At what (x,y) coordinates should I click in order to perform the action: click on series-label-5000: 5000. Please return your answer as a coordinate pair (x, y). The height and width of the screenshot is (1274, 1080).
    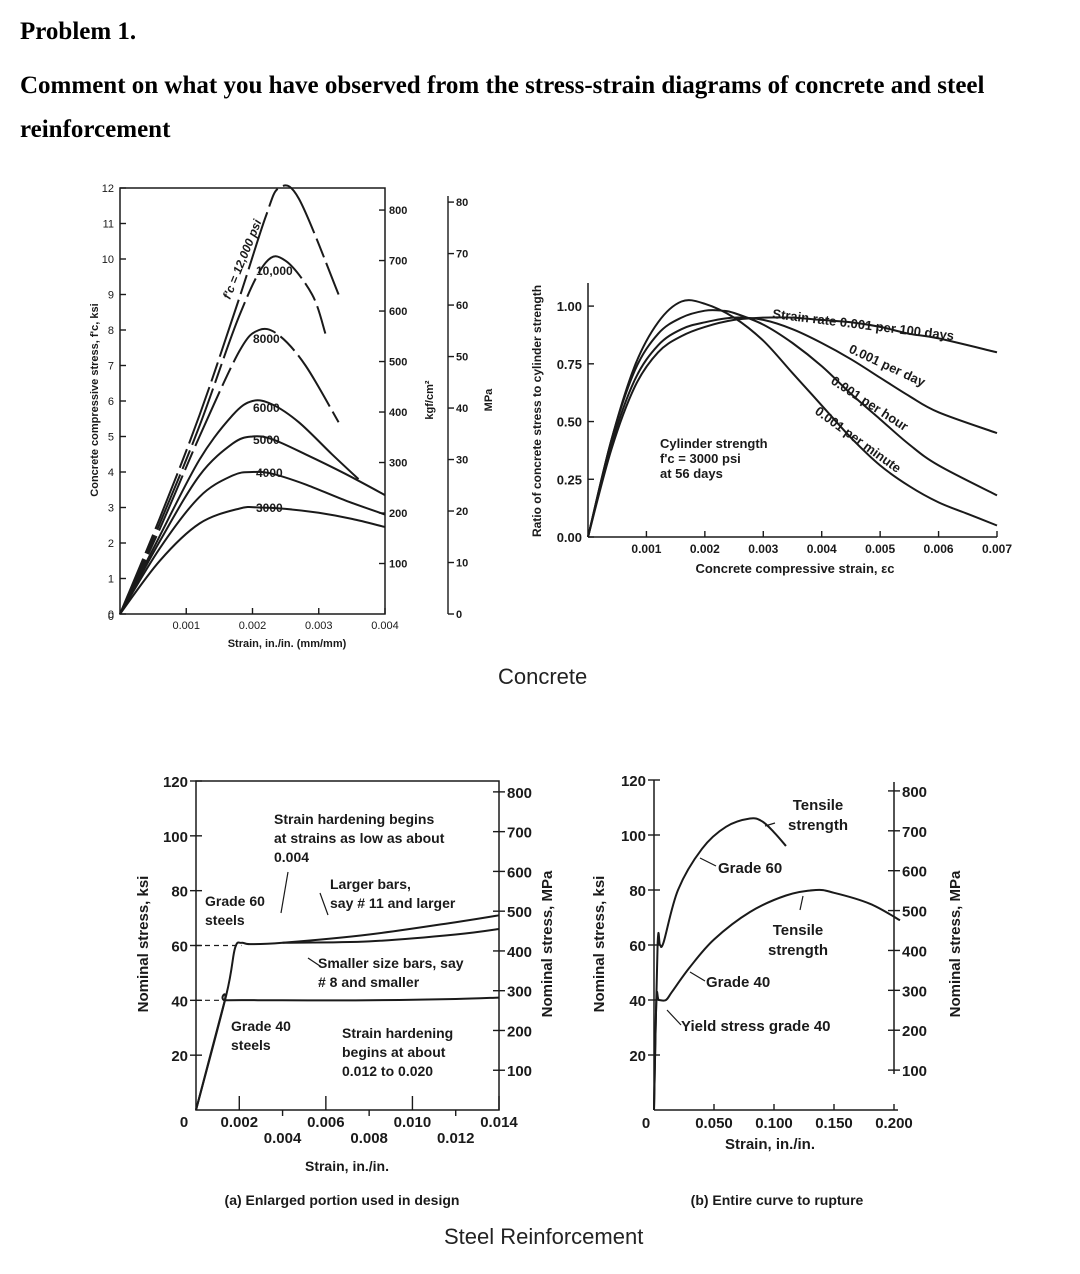
    Looking at the image, I should click on (266, 440).